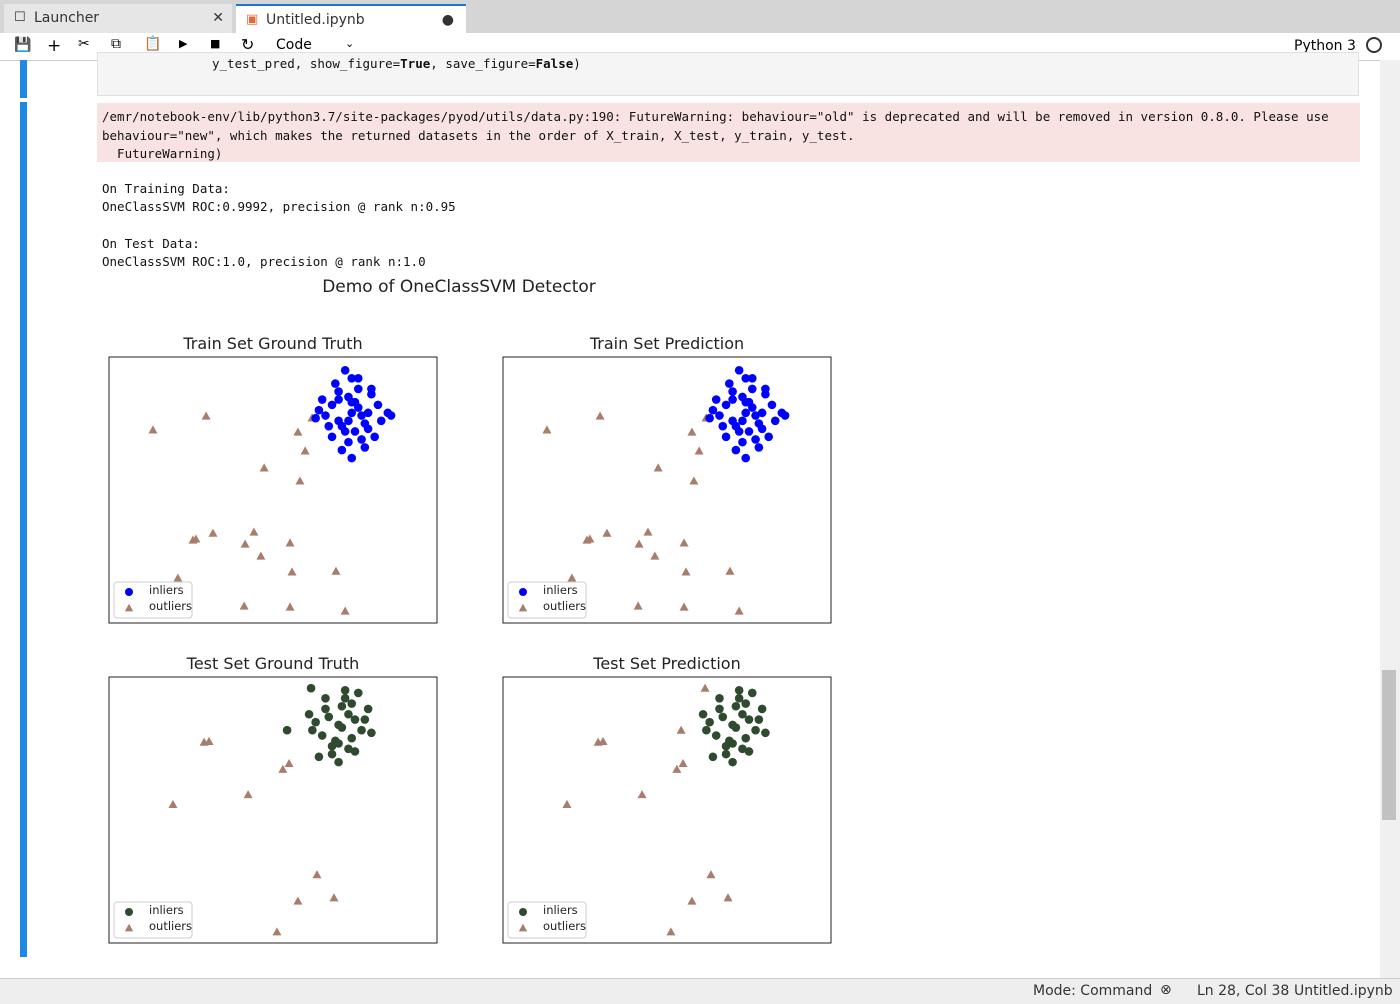 The image size is (1400, 1004). What do you see at coordinates (459, 287) in the screenshot?
I see `figure-title: Demo of OneClassSVM Detector` at bounding box center [459, 287].